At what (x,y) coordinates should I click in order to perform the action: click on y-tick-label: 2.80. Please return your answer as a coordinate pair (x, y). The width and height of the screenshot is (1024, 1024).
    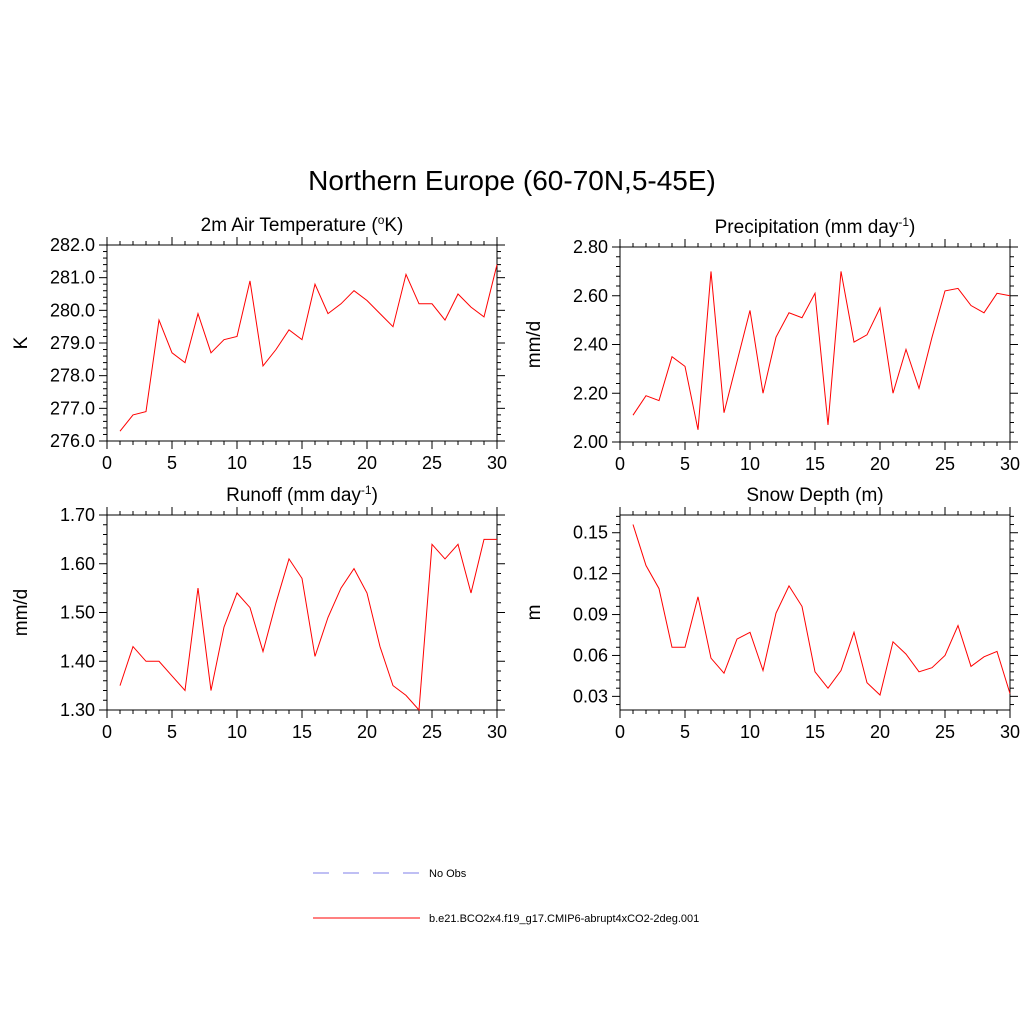
    Looking at the image, I should click on (590, 247).